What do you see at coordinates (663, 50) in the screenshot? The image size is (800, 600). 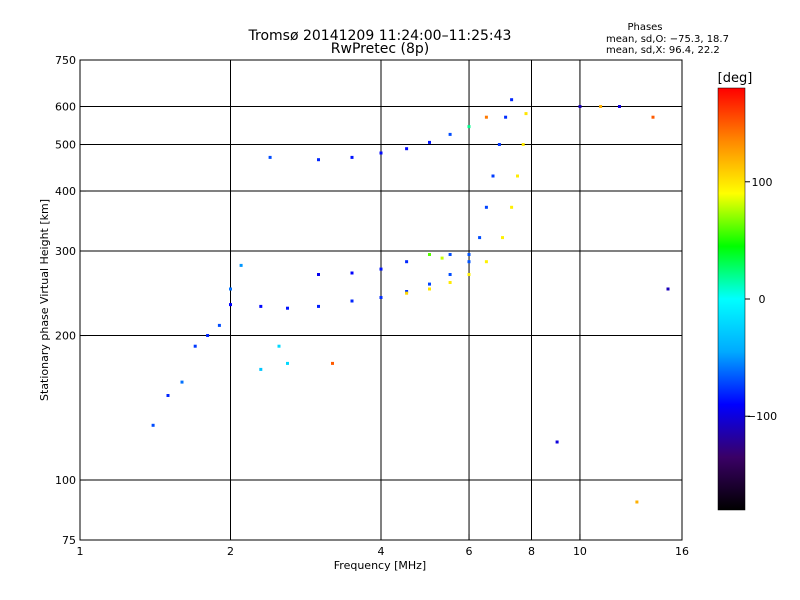 I see `legend-line-x: mean, sd,X: 96.4, 22.2` at bounding box center [663, 50].